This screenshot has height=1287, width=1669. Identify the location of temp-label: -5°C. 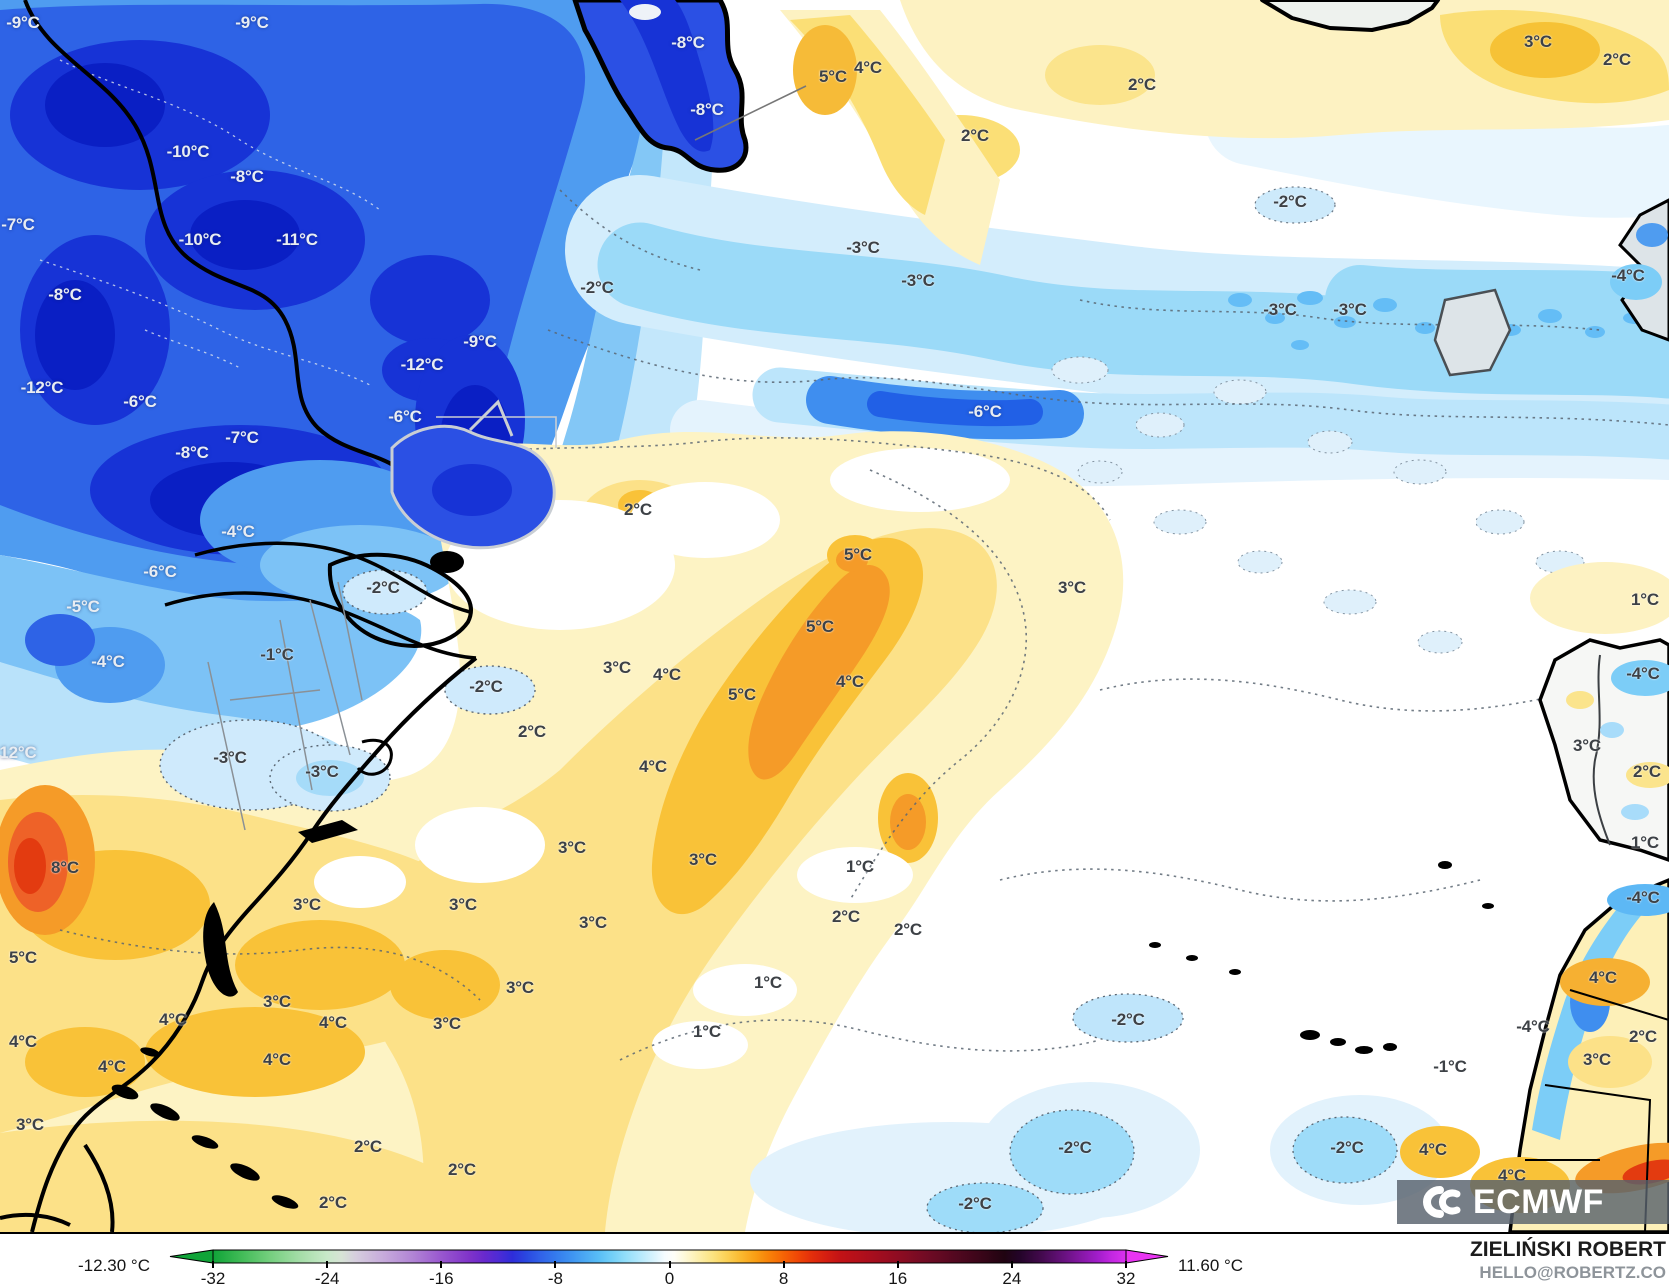
(83, 606).